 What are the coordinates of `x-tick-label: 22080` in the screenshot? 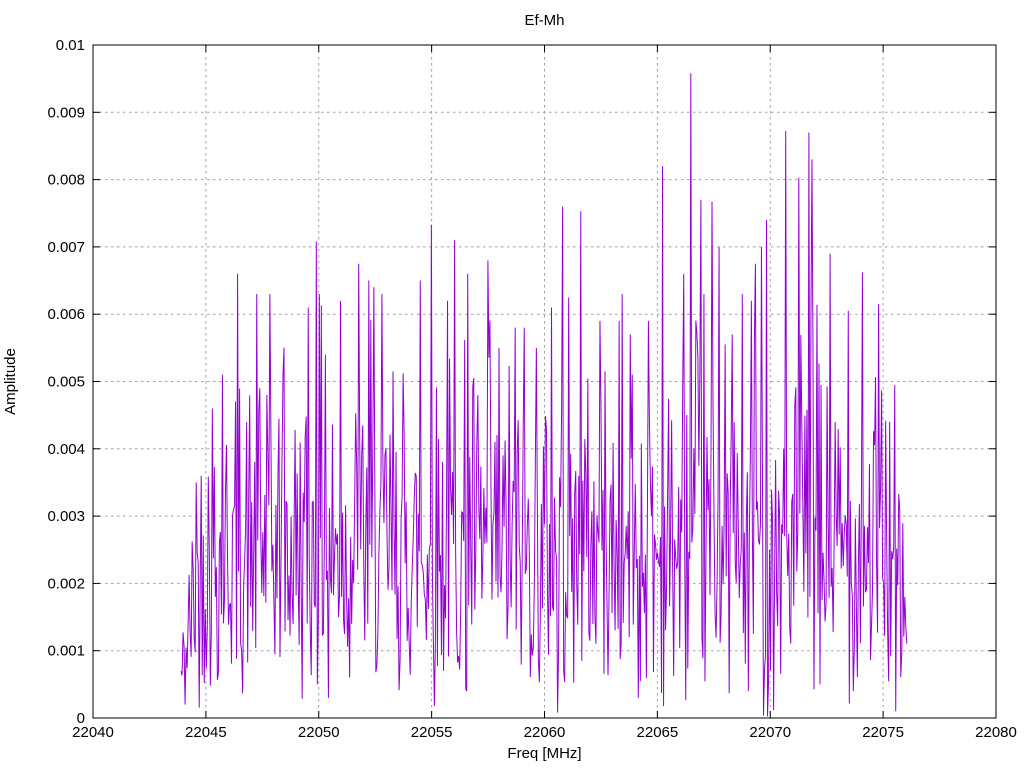 It's located at (996, 732).